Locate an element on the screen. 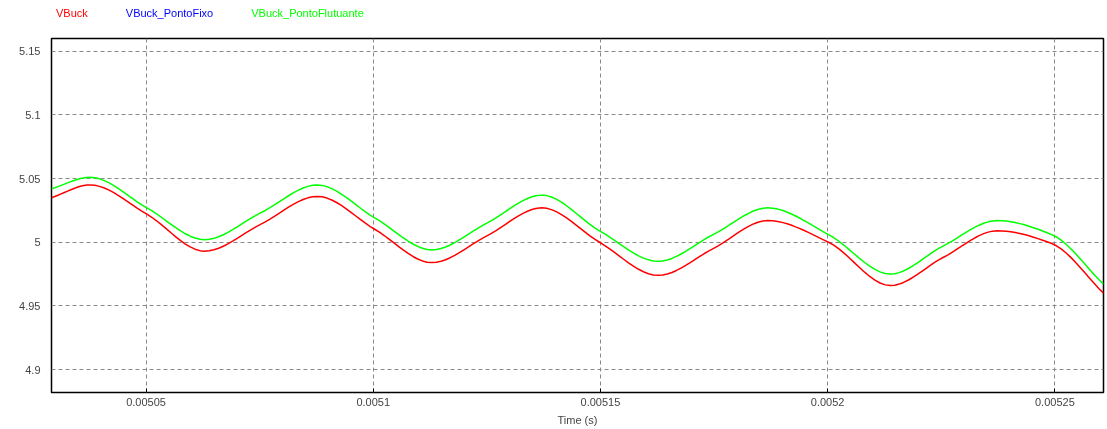 Image resolution: width=1107 pixels, height=429 pixels. x-tick-label: 0.00505 is located at coordinates (146, 401).